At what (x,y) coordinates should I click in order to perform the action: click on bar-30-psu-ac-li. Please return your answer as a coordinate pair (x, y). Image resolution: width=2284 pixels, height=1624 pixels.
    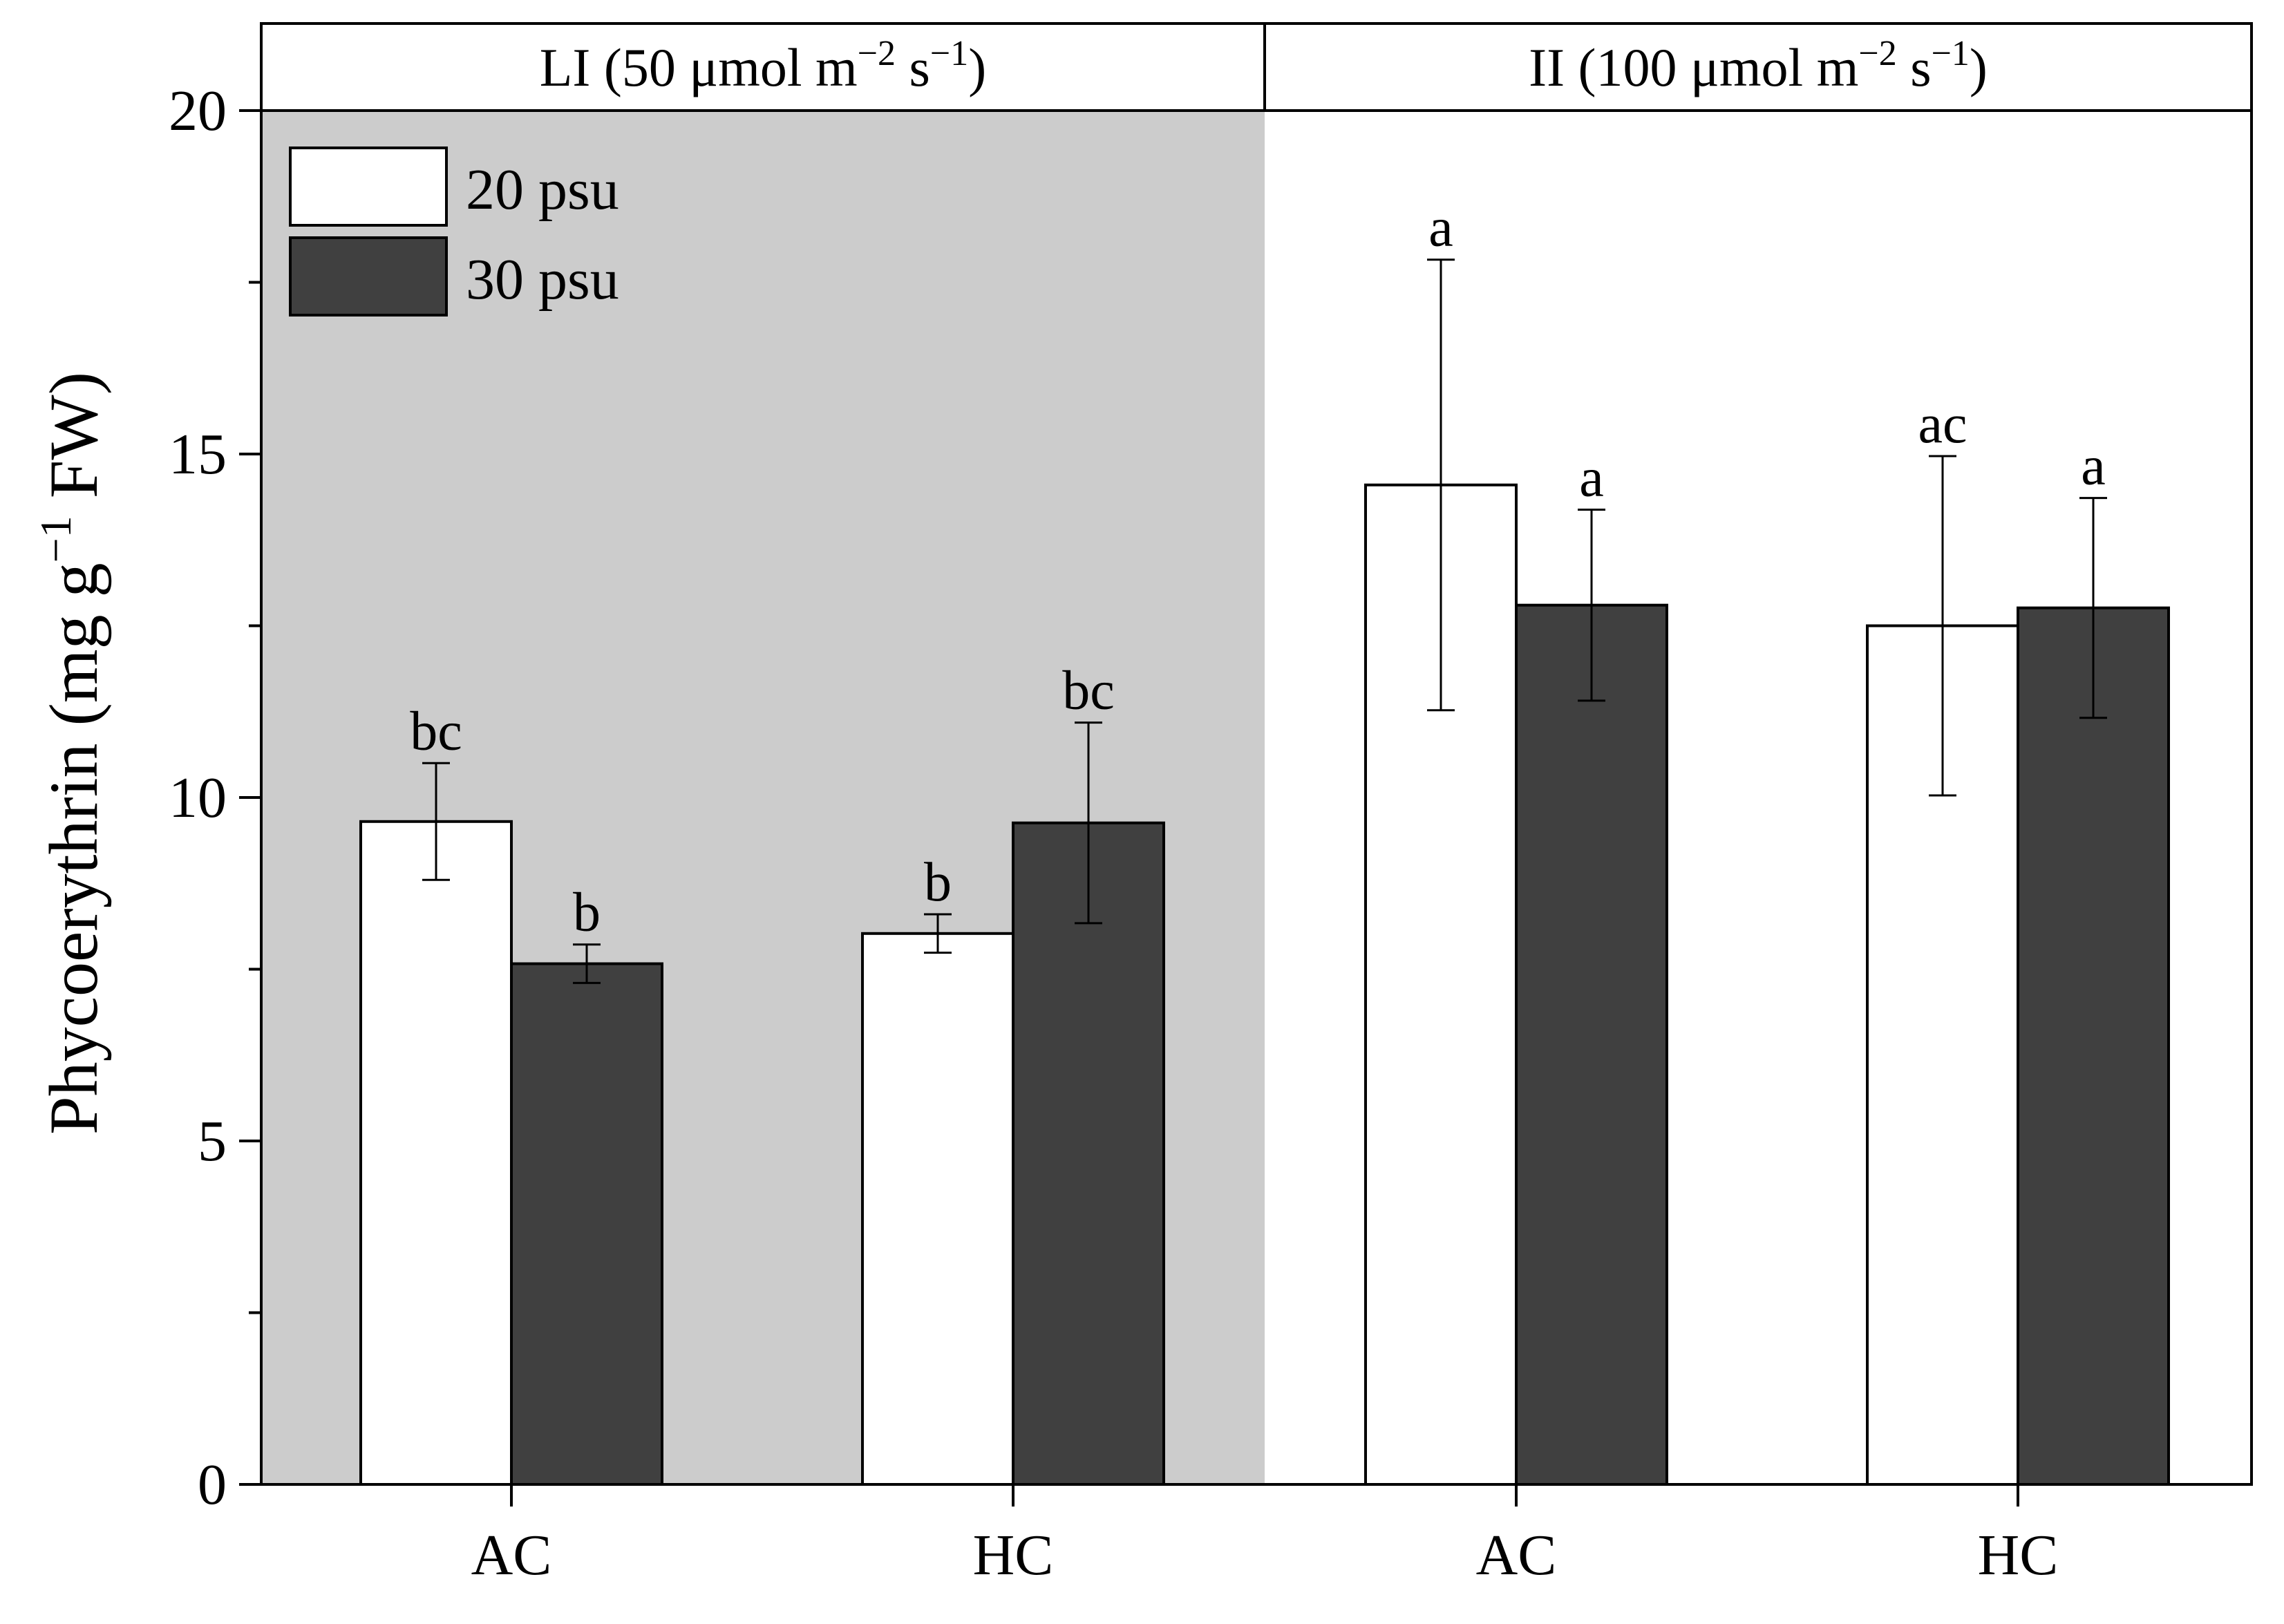
    Looking at the image, I should click on (586, 1224).